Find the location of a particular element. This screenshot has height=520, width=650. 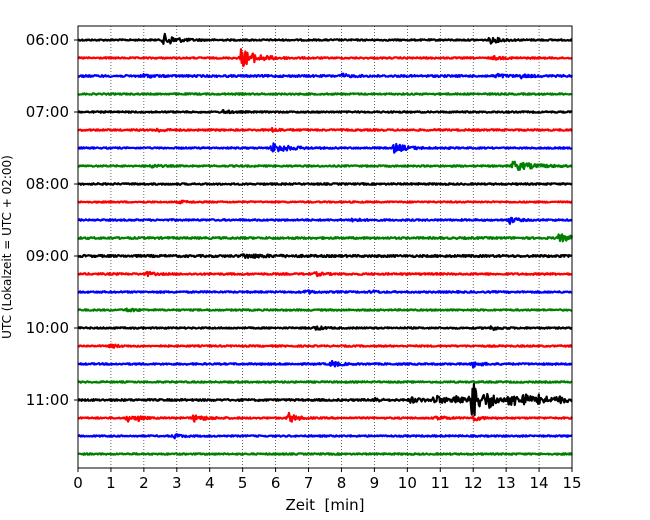

x-tick-label: 13 is located at coordinates (506, 483).